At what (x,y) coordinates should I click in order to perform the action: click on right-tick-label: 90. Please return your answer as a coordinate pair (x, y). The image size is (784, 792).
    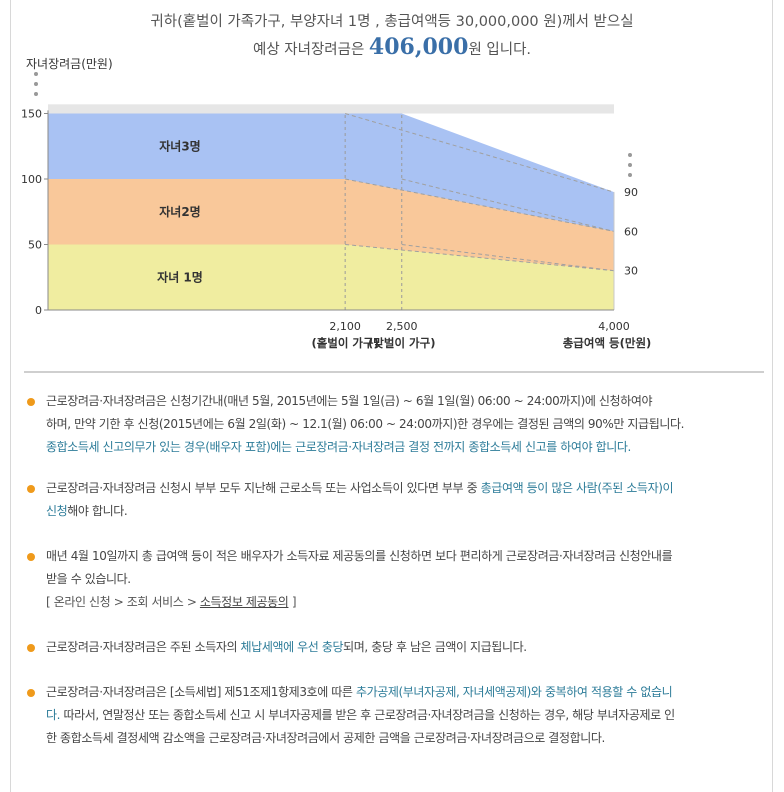
    Looking at the image, I should click on (631, 192).